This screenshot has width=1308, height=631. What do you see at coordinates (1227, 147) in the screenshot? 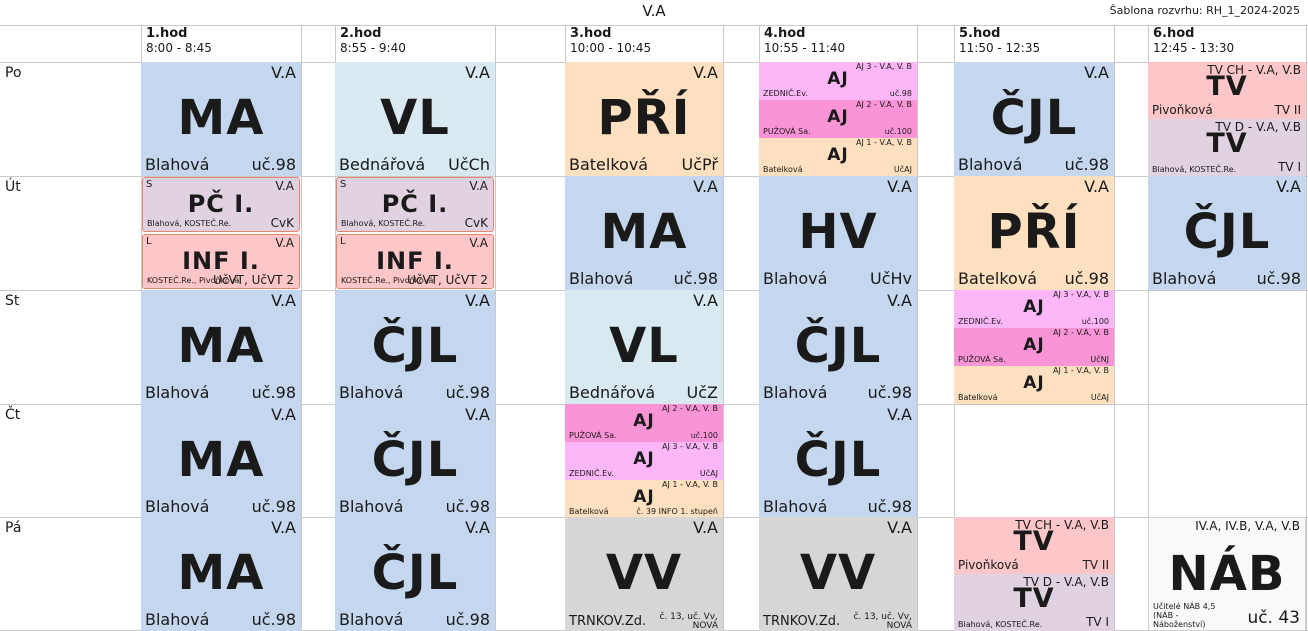
I see `lesson-cell-po6b: TV D - V.A, V.B TV Blahová, KOSTEČ.Re. TV I` at bounding box center [1227, 147].